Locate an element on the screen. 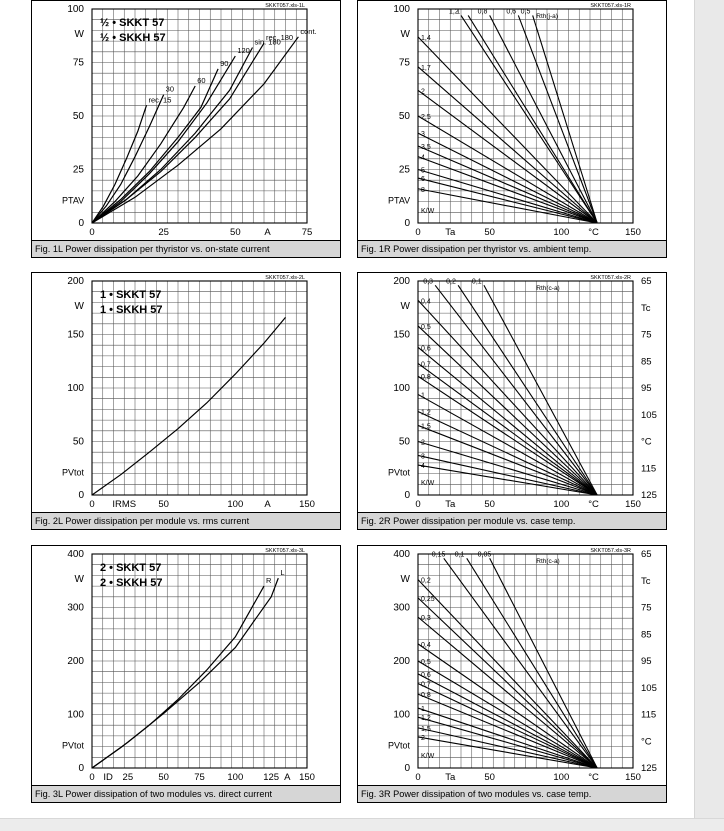 The height and width of the screenshot is (831, 724). resistance-label: 0,7 is located at coordinates (426, 364).